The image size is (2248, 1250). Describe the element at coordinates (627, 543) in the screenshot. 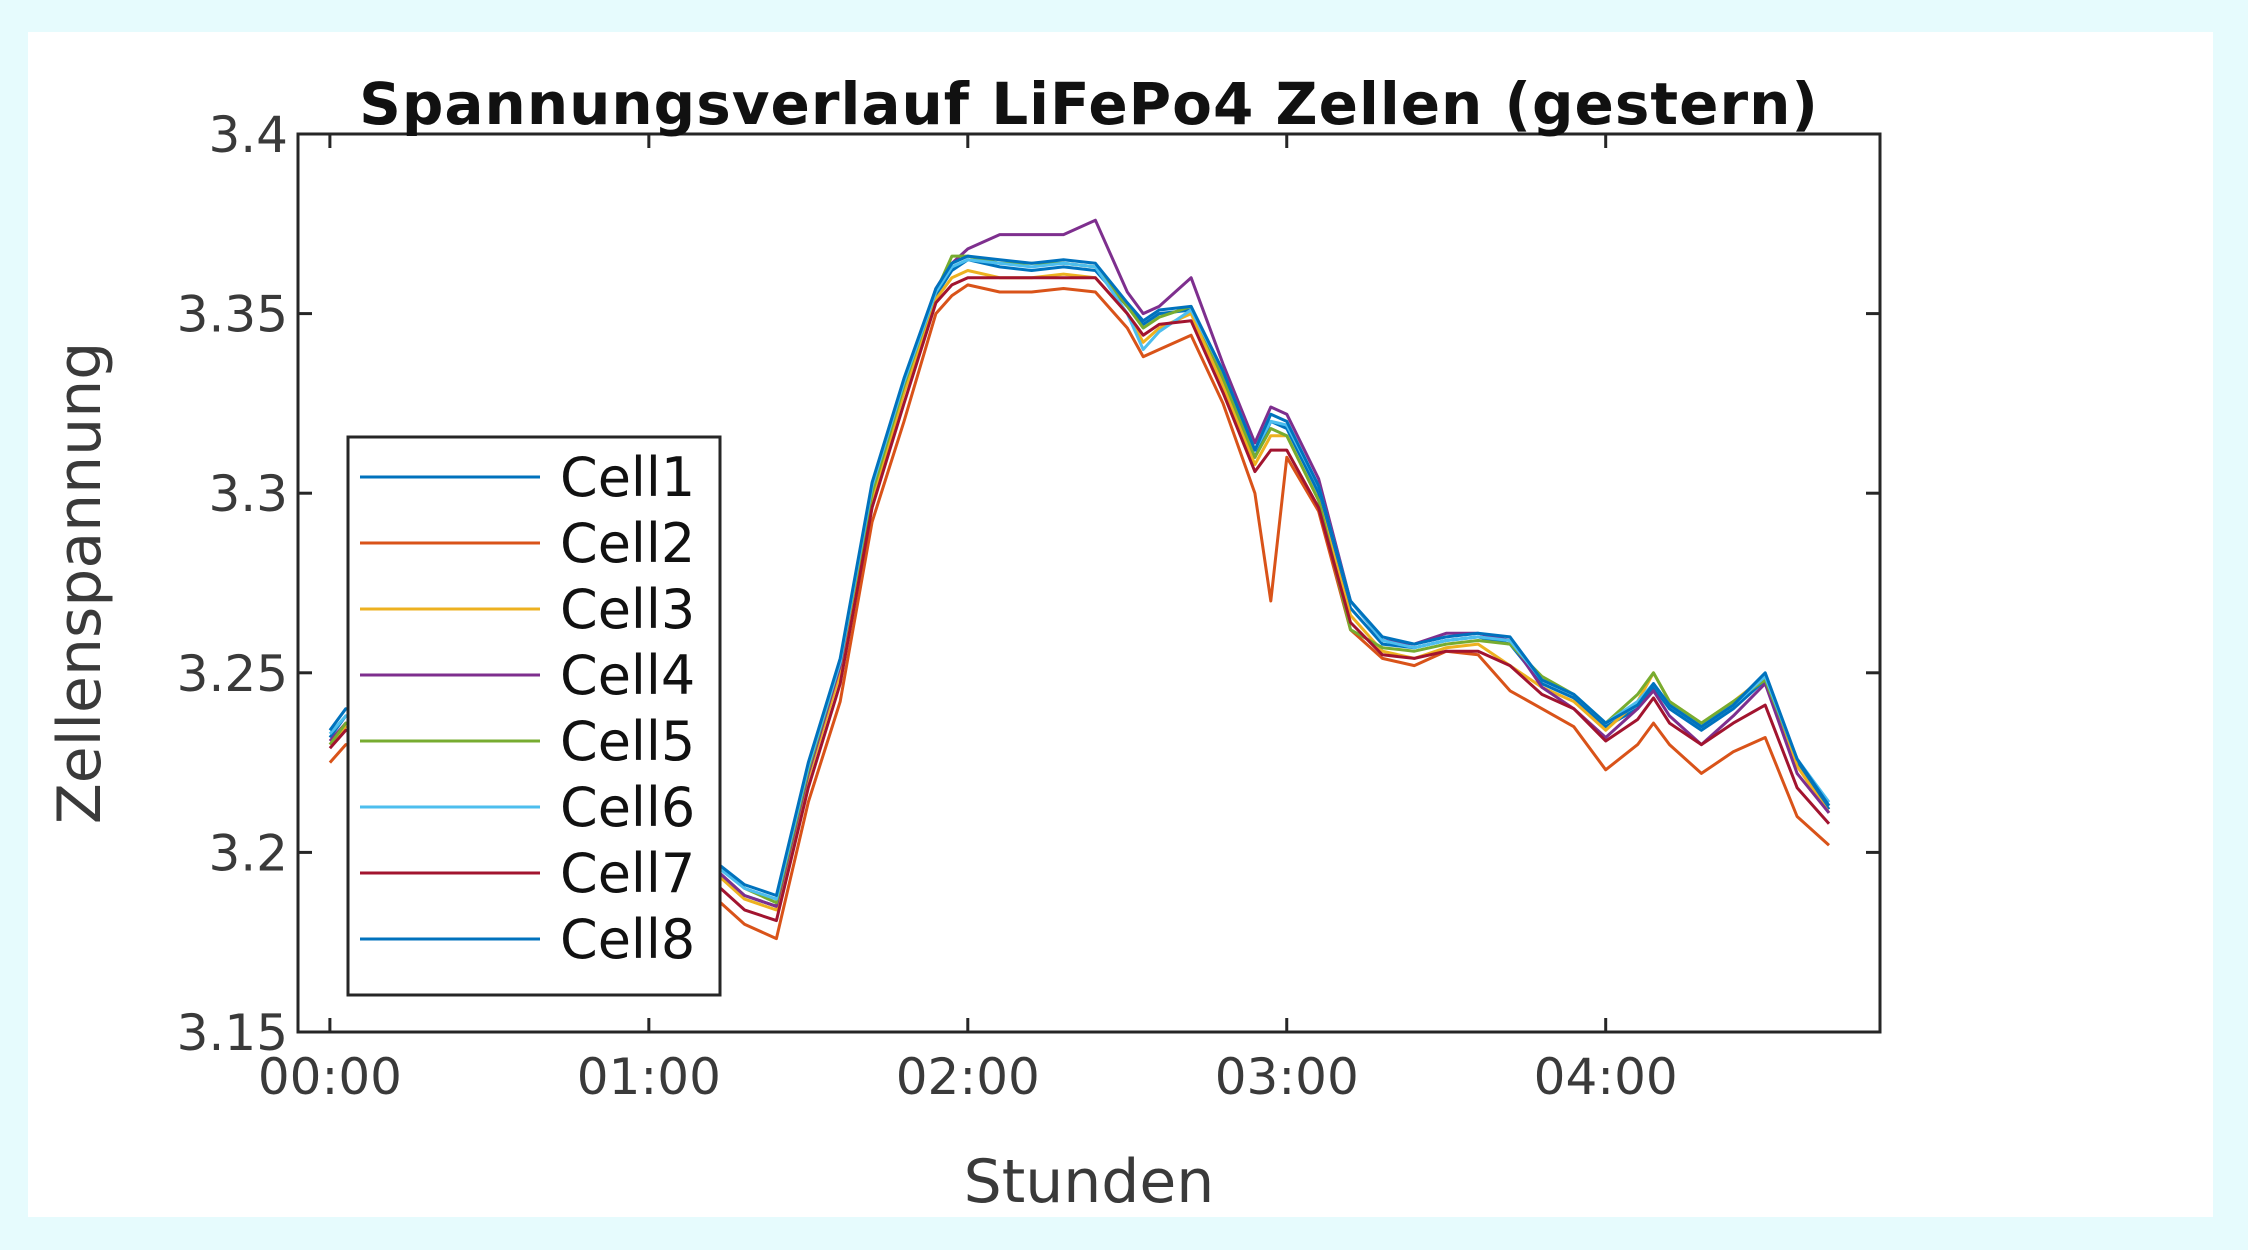

I see `legend-label: Cell2` at that location.